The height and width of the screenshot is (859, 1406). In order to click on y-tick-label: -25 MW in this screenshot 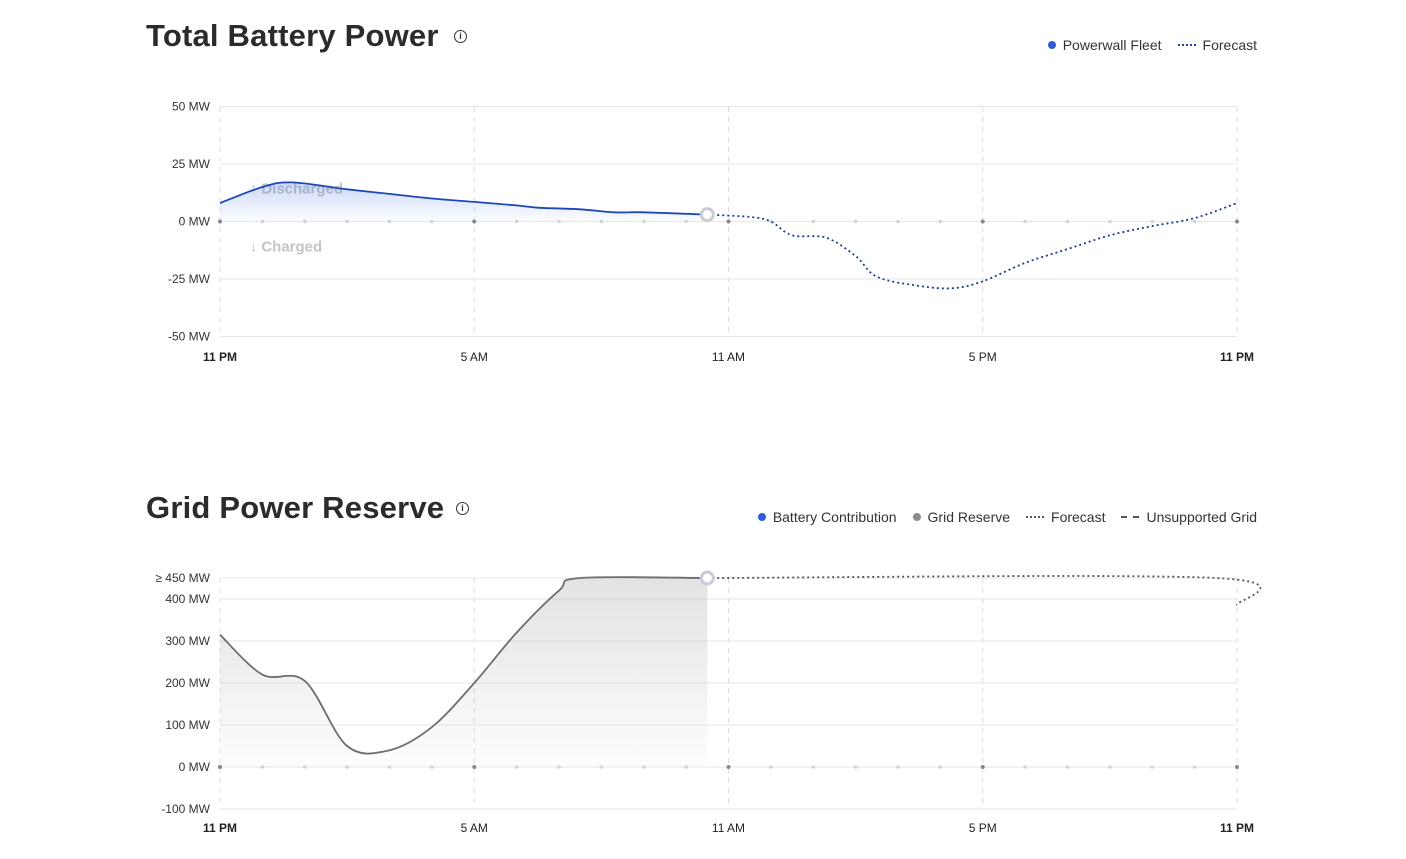, I will do `click(189, 279)`.